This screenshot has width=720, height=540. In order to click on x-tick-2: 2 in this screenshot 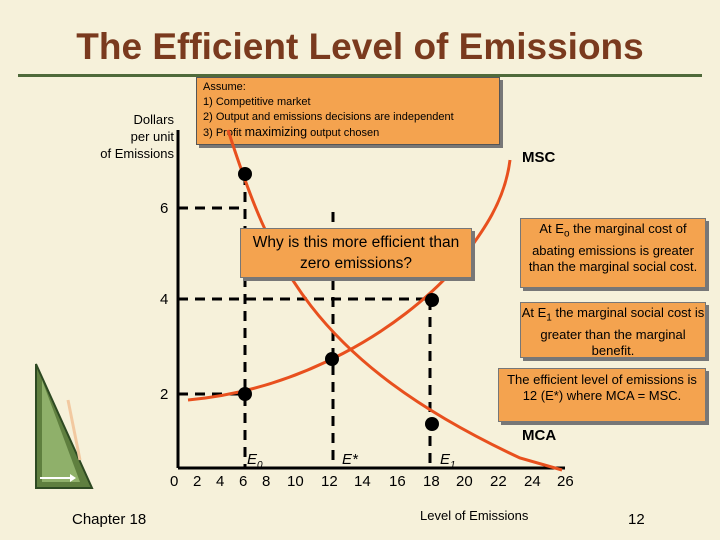, I will do `click(197, 481)`.